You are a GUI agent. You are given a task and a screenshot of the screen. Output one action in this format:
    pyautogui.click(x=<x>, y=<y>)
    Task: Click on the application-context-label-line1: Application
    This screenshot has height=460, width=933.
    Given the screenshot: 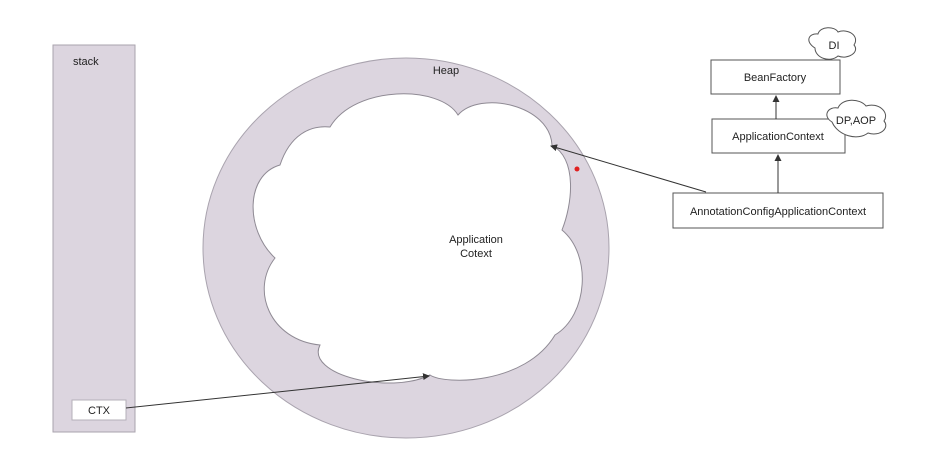 What is the action you would take?
    pyautogui.click(x=476, y=240)
    